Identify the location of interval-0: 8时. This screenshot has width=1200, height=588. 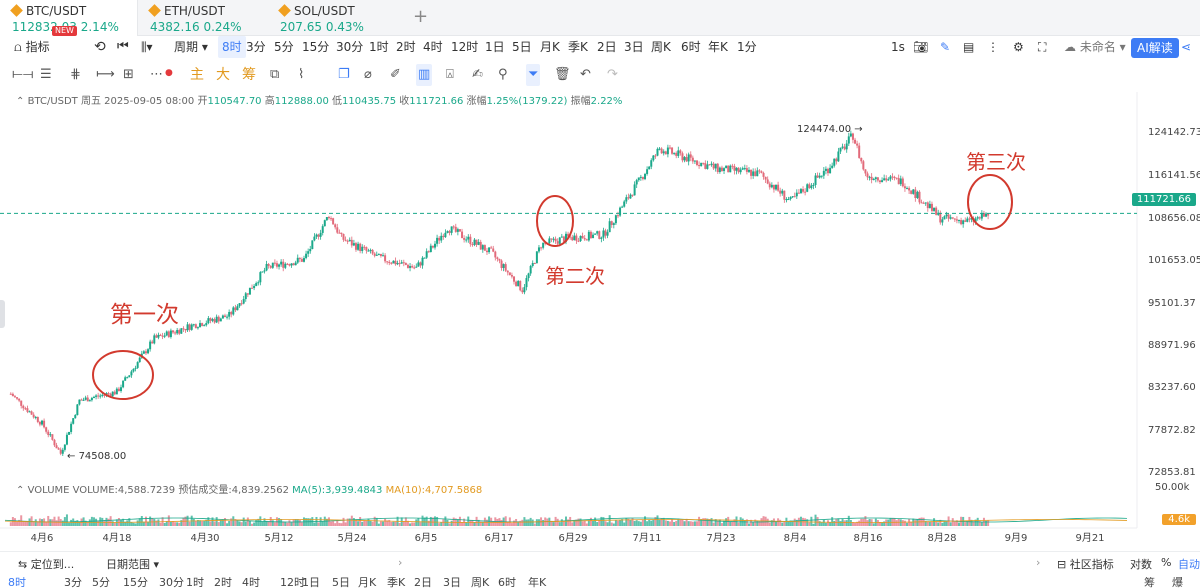
(232, 47).